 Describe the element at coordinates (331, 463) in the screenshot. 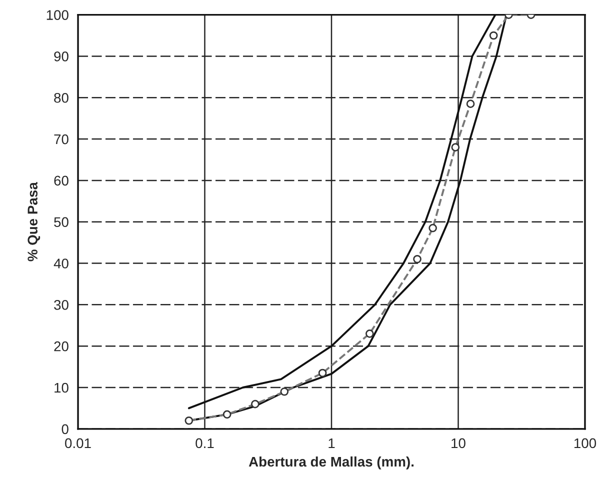

I see `x-axis-title: Abertura de Mallas (mm).` at that location.